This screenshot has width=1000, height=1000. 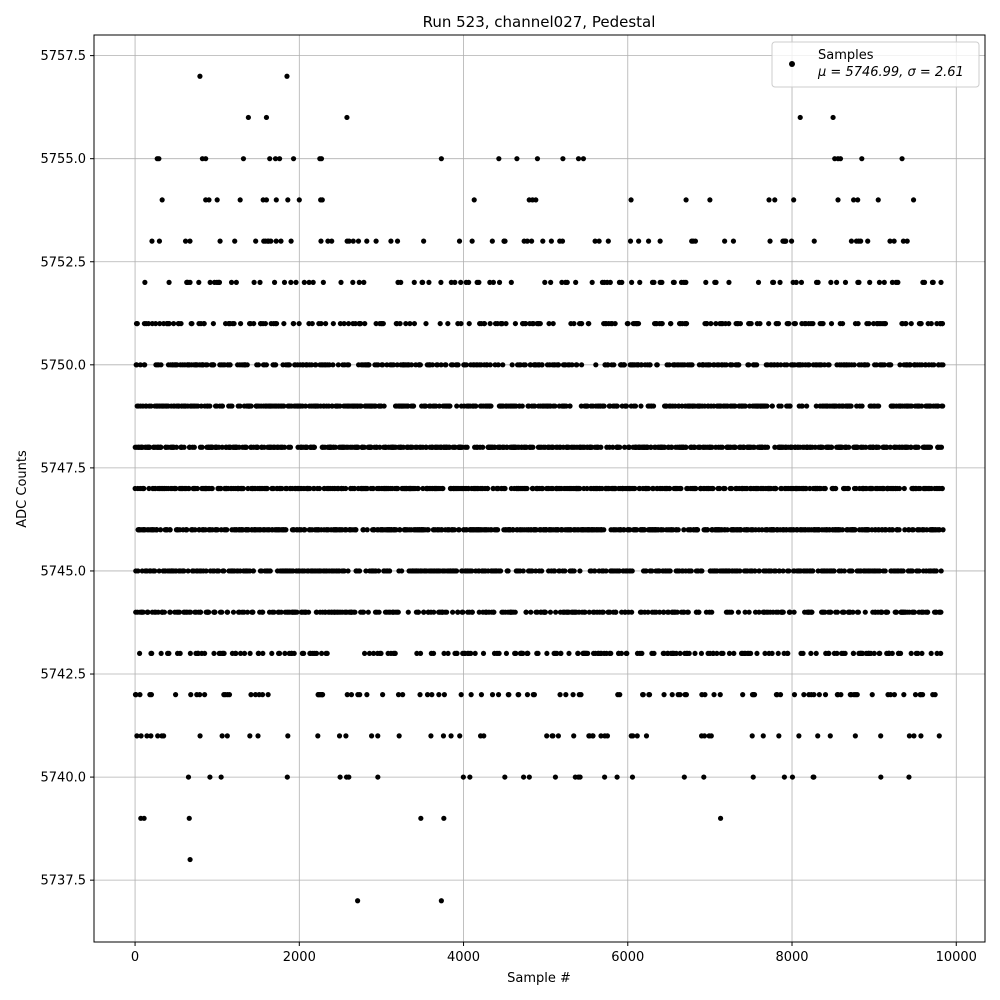 I want to click on y-axis-label: ADC Counts, so click(x=22, y=489).